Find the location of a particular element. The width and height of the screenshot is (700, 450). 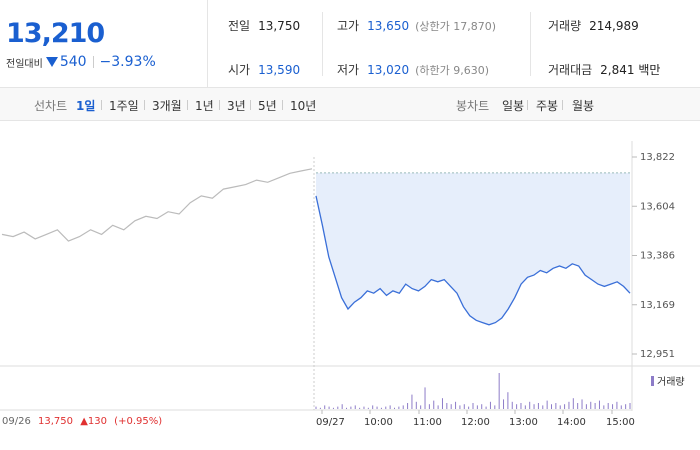

upper-limit: (상한가 17,870) is located at coordinates (456, 26).